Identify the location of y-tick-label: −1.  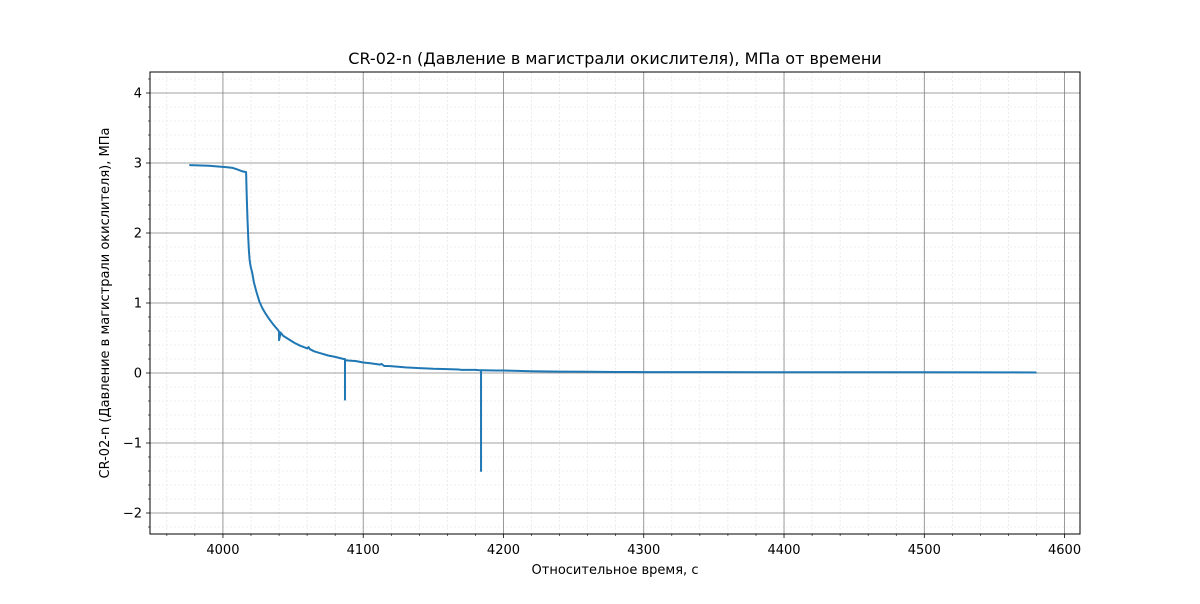
(132, 444).